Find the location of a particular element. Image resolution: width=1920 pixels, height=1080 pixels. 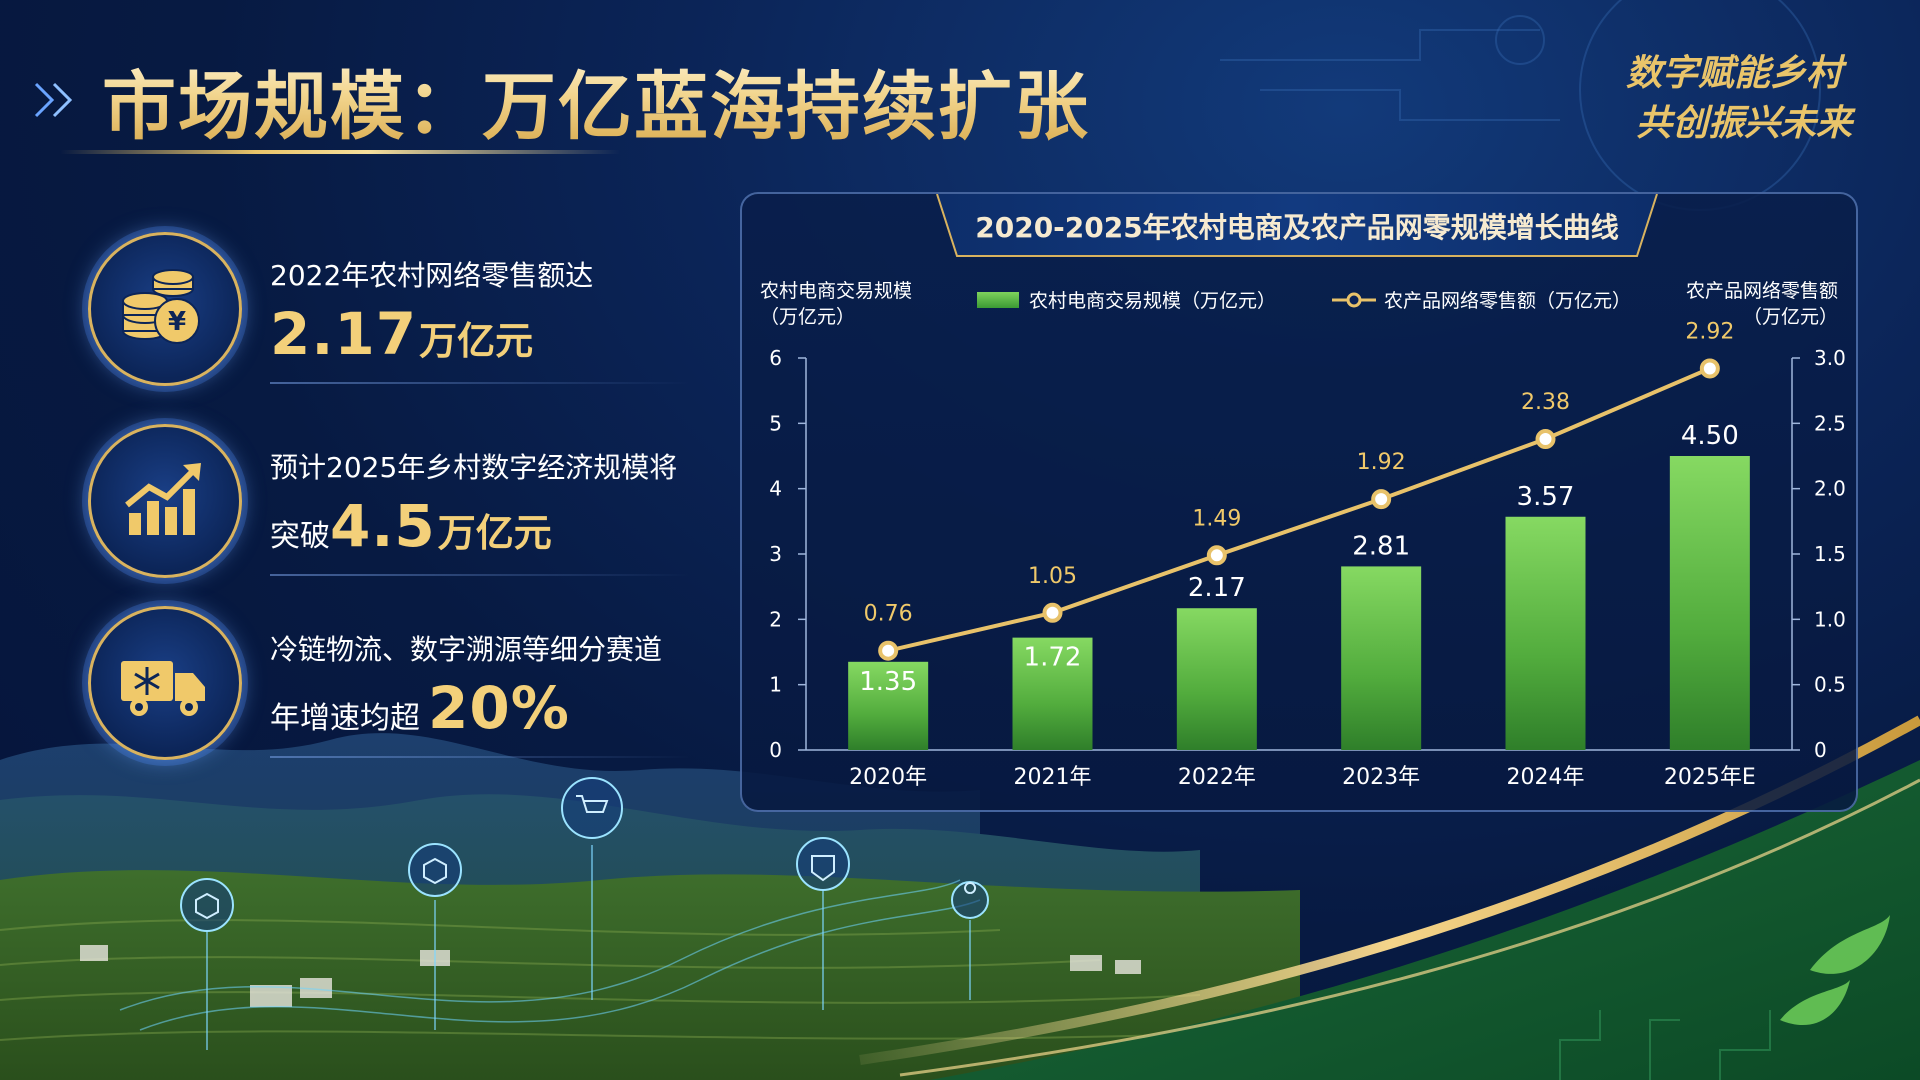

right-tick-label: 0.5 is located at coordinates (1830, 685).